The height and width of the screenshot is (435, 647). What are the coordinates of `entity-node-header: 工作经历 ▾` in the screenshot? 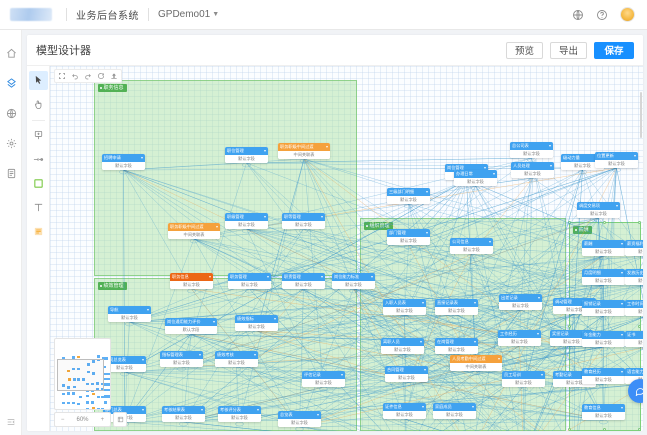 It's located at (519, 334).